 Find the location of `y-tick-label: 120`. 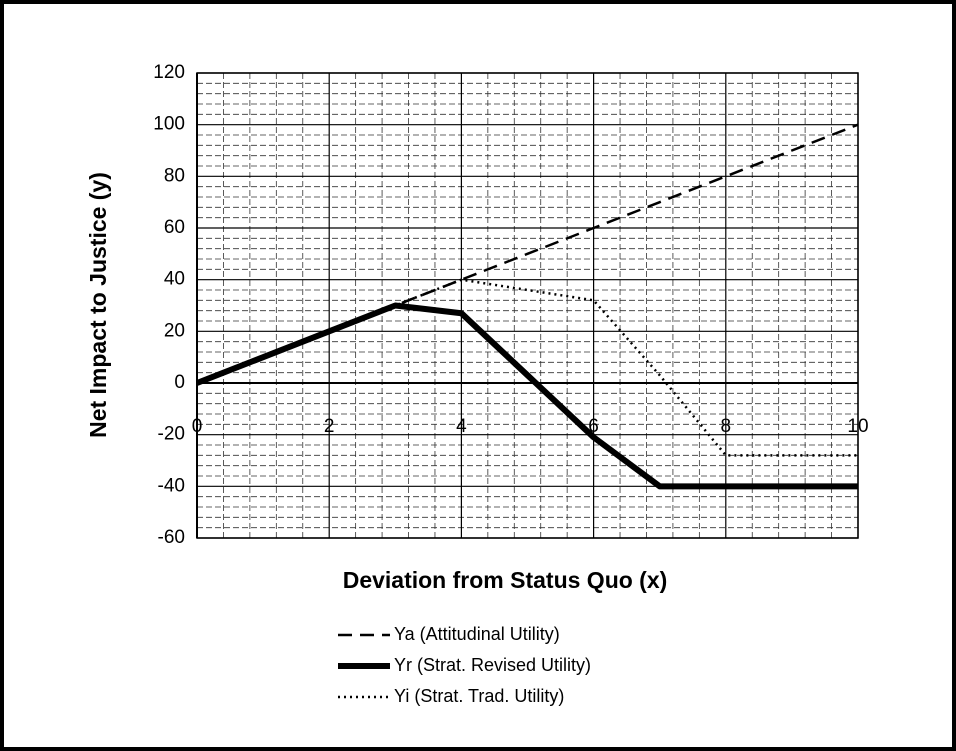

y-tick-label: 120 is located at coordinates (169, 72).